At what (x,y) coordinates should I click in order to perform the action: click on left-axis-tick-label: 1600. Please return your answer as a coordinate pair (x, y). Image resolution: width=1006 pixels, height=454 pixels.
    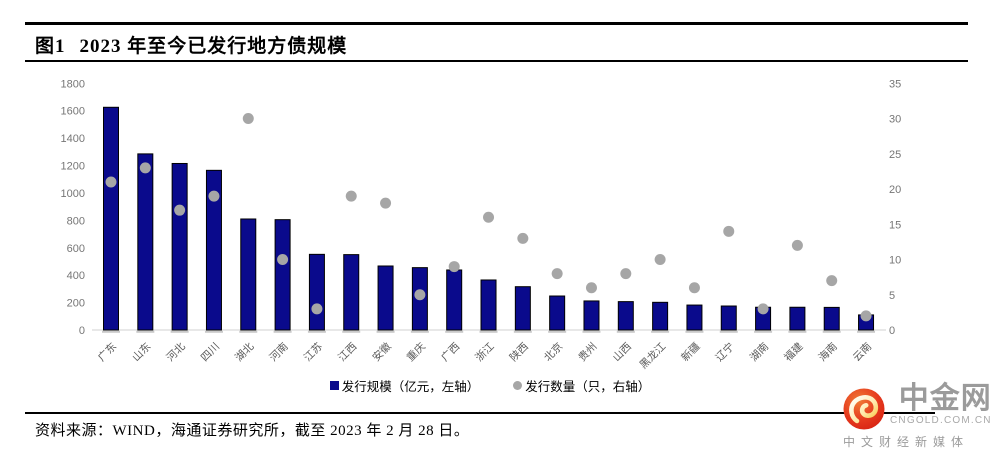
    Looking at the image, I should click on (73, 112).